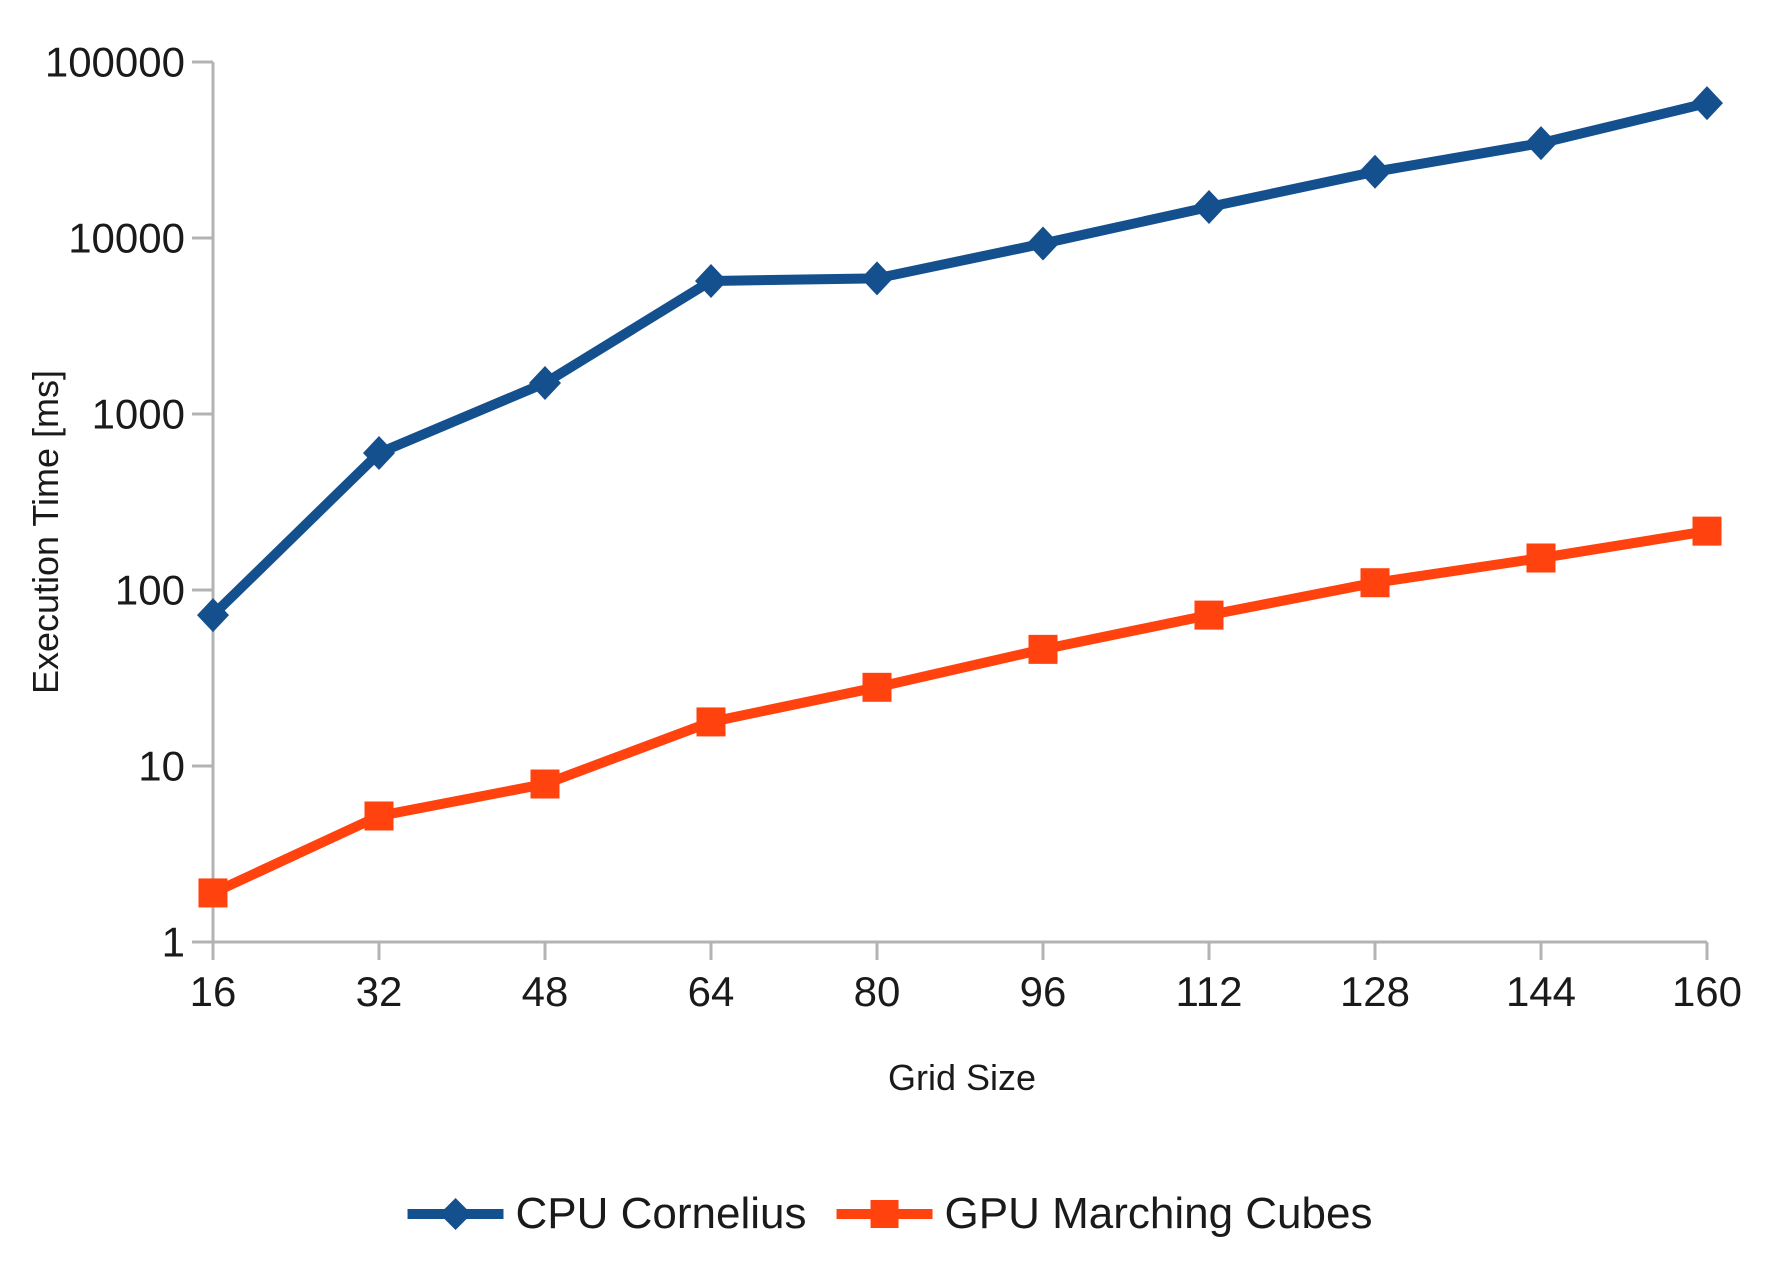  I want to click on square-marker-icon, so click(884, 1214).